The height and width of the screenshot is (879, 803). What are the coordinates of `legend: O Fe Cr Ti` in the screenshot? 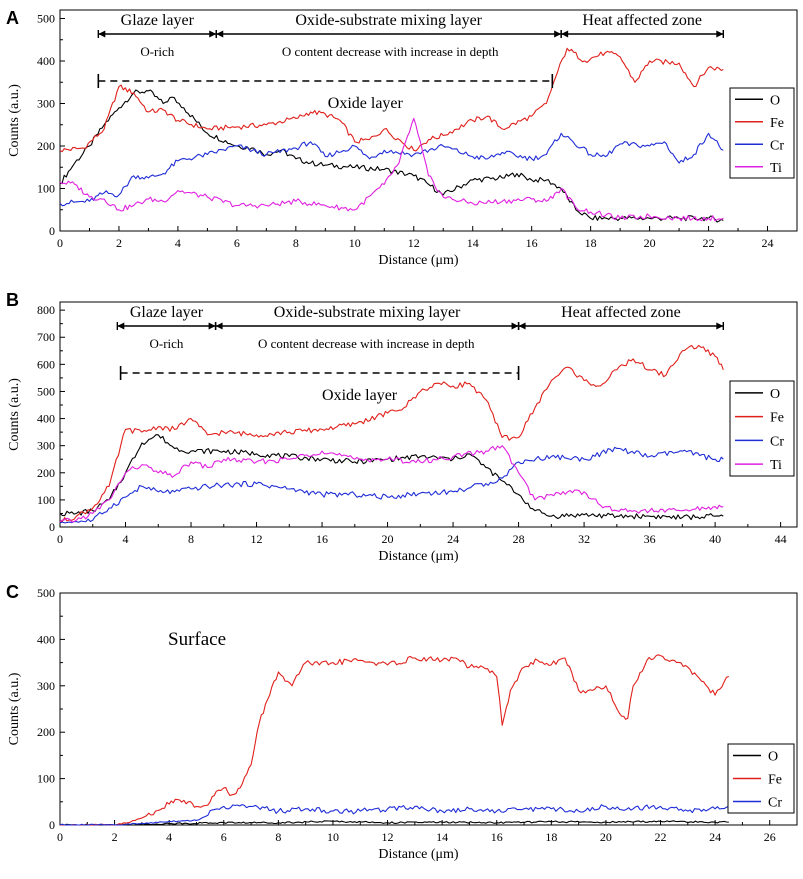 It's located at (762, 133).